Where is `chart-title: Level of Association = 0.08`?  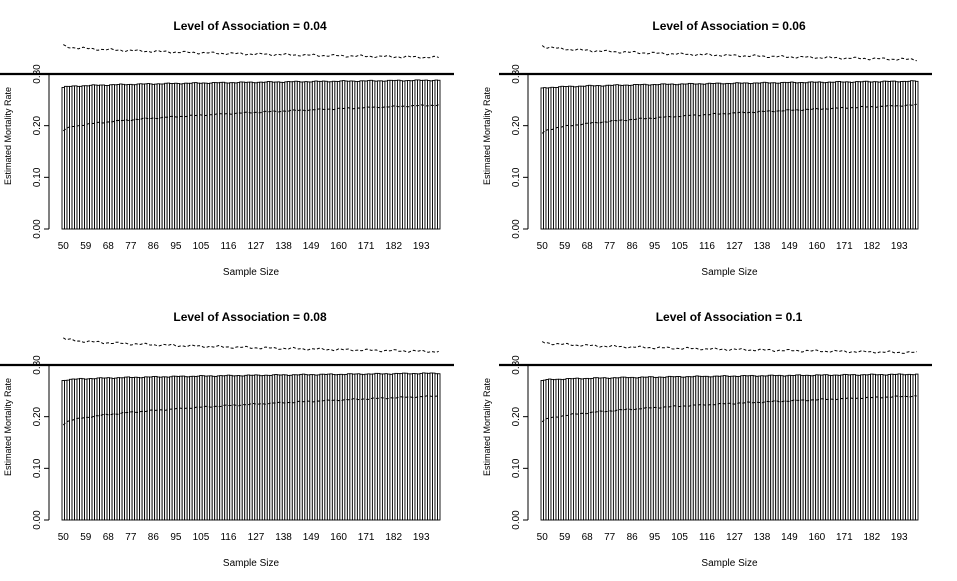 chart-title: Level of Association = 0.08 is located at coordinates (250, 317).